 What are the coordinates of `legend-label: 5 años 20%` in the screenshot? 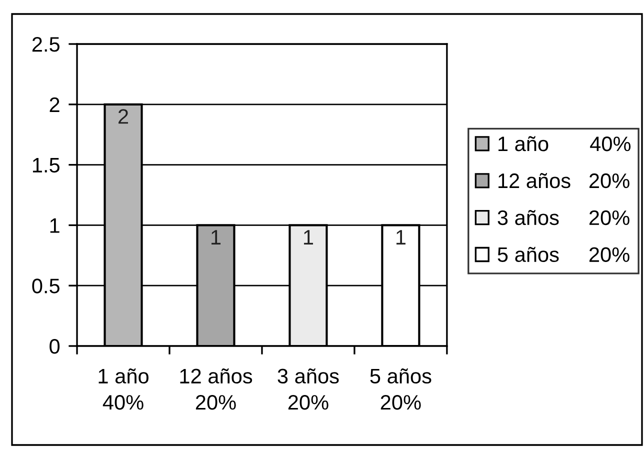 It's located at (564, 254).